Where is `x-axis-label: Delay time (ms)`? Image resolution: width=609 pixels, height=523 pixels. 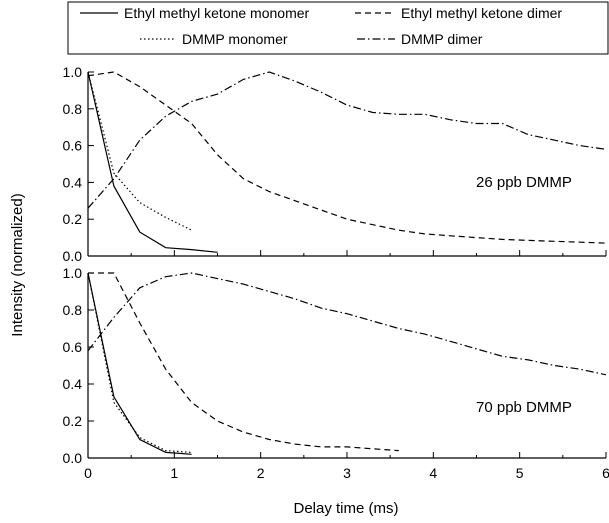
x-axis-label: Delay time (ms) is located at coordinates (345, 508).